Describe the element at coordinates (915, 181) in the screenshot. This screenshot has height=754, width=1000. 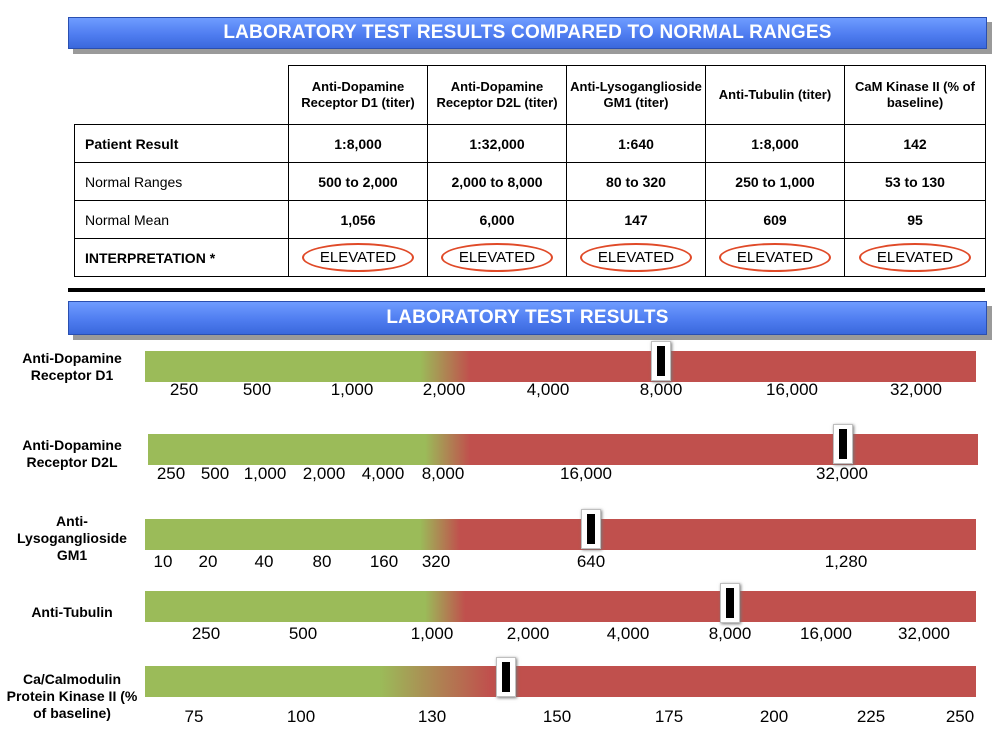
I see `table-cell: 53 to 130` at that location.